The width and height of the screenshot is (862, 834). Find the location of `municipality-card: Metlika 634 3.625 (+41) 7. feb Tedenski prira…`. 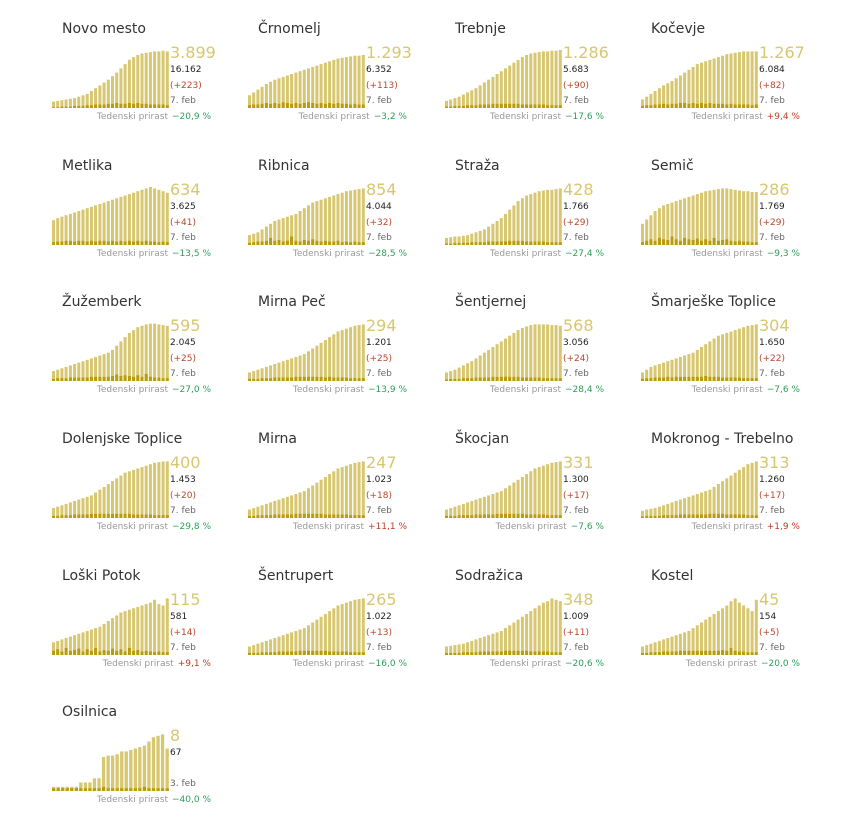

municipality-card: Metlika 634 3.625 (+41) 7. feb Tedenski prira… is located at coordinates (147, 223).